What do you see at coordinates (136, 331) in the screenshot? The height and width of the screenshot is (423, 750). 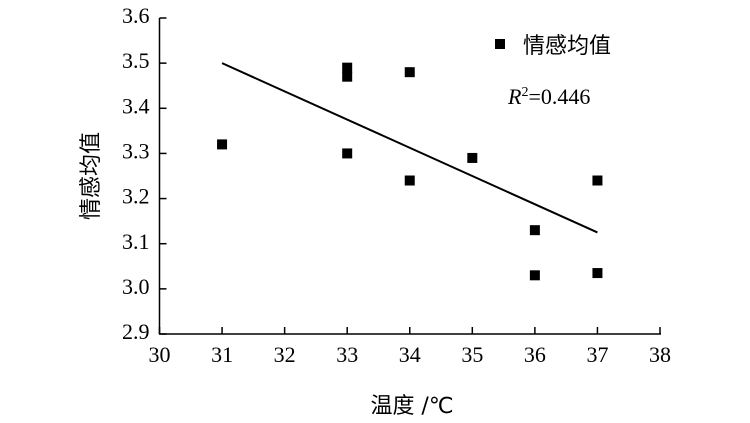 I see `y-tick-label: 2.9` at bounding box center [136, 331].